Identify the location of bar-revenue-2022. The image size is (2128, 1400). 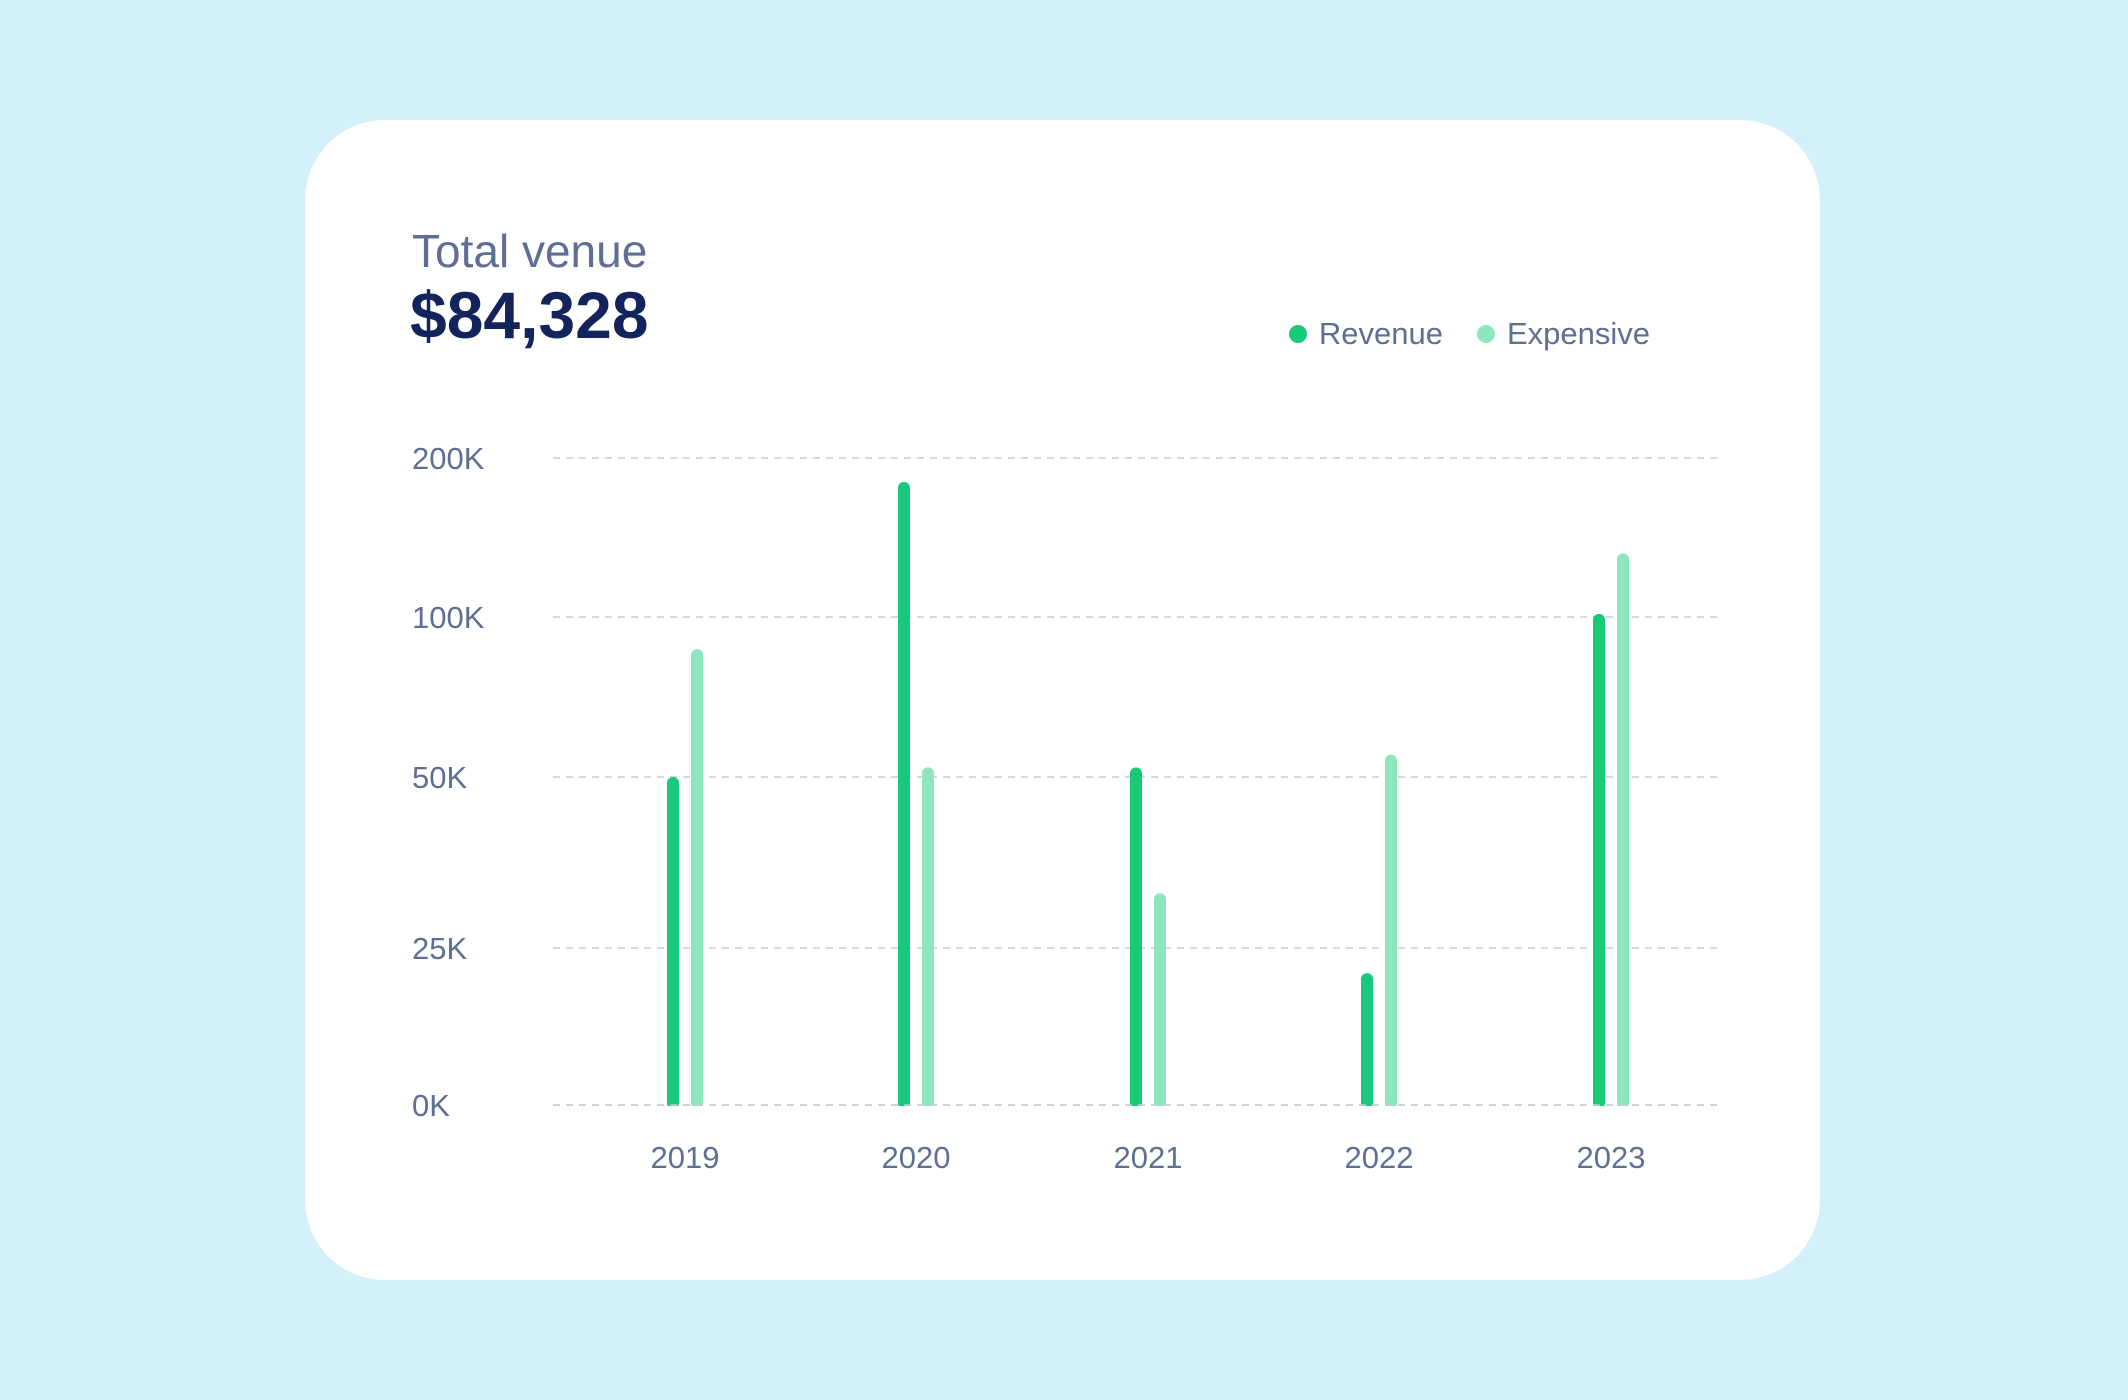
(1367, 1041).